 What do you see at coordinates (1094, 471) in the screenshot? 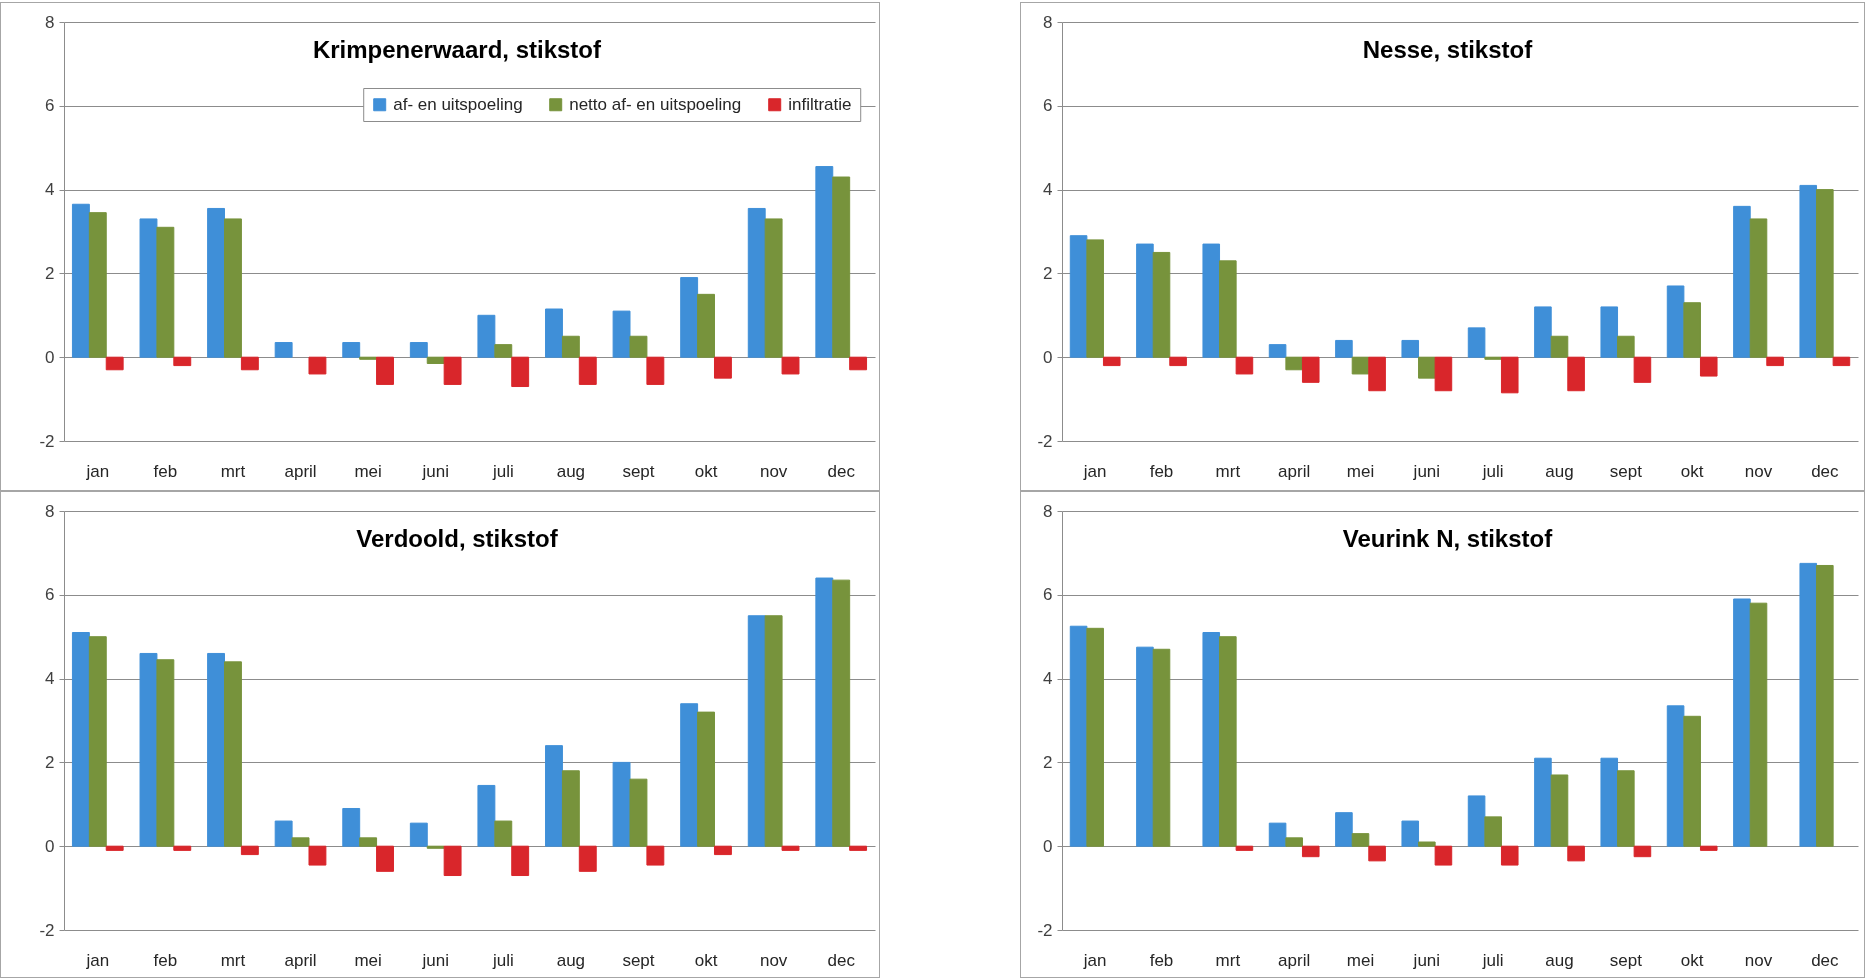
I see `x-tick-label: jan` at bounding box center [1094, 471].